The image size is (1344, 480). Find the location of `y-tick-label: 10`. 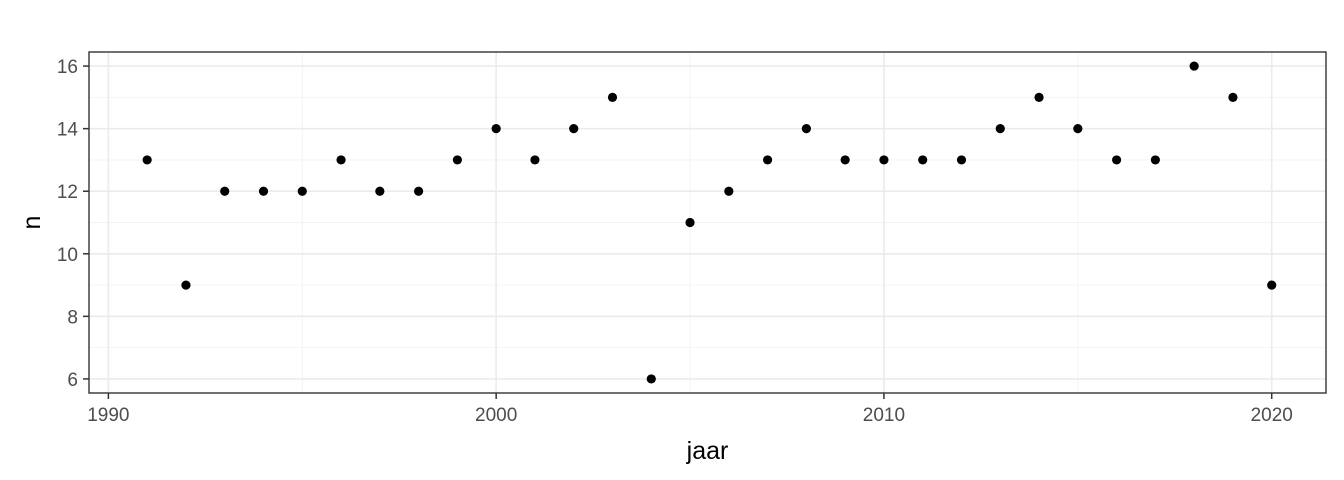

y-tick-label: 10 is located at coordinates (67, 255).